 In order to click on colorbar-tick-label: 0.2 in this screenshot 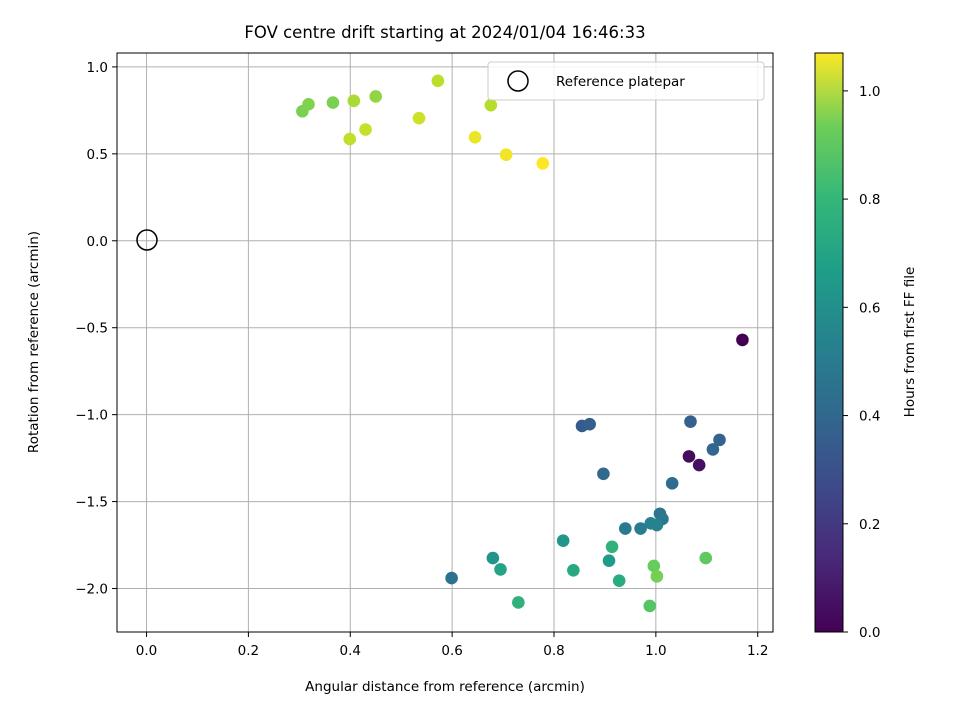, I will do `click(869, 525)`.